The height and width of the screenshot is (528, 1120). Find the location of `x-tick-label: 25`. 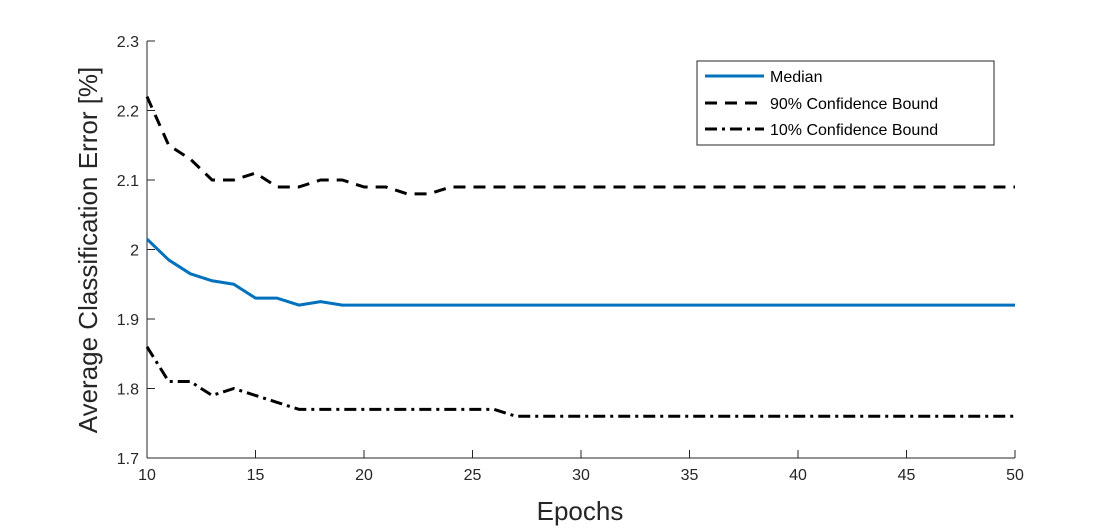

x-tick-label: 25 is located at coordinates (473, 475).